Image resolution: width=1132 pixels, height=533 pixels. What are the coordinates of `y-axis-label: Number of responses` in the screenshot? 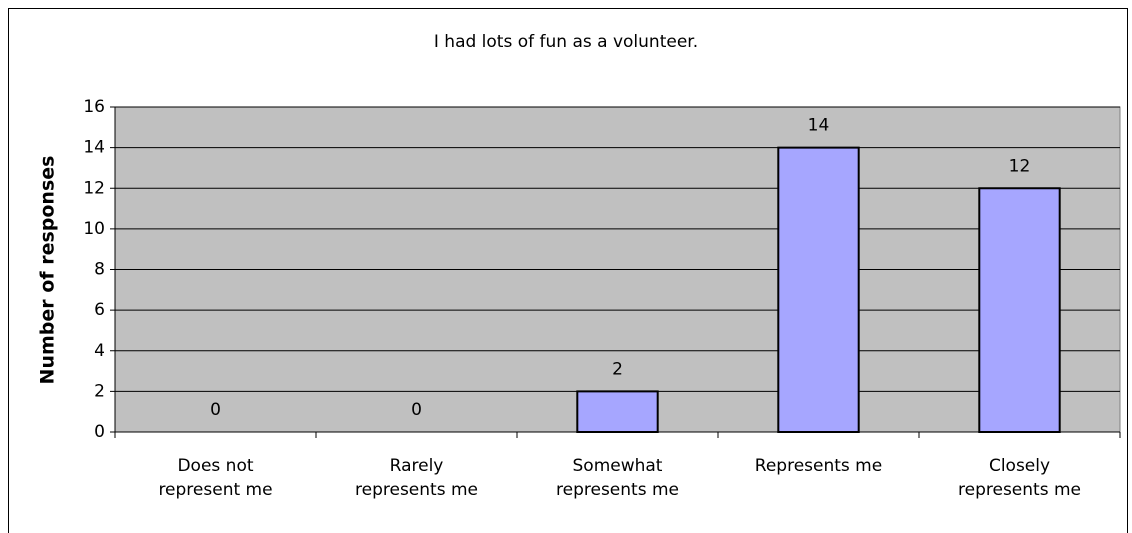 It's located at (48, 270).